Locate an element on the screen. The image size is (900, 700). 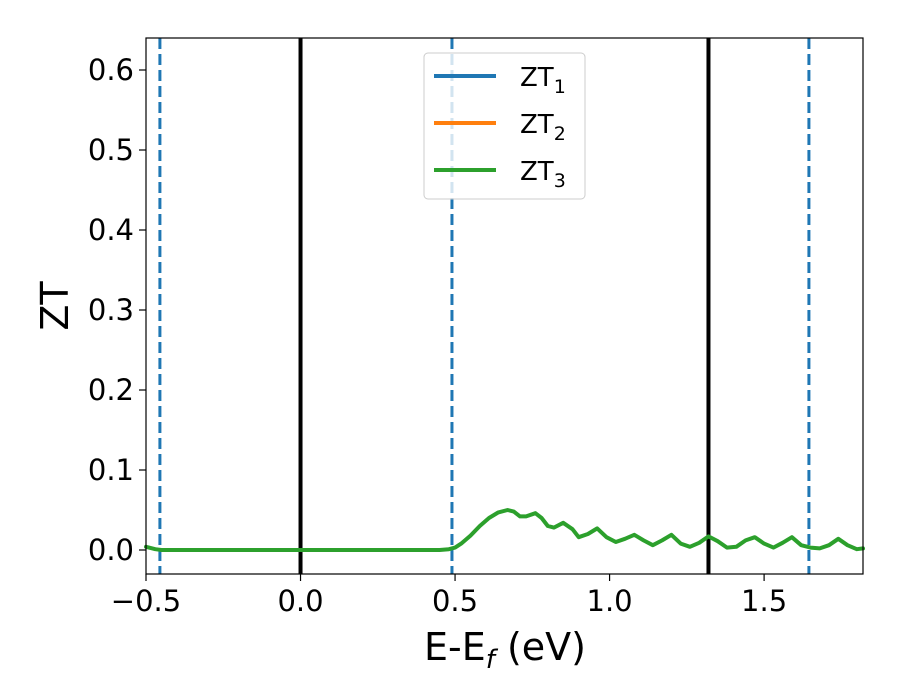
legend-label-zt2: ZT2 is located at coordinates (543, 127).